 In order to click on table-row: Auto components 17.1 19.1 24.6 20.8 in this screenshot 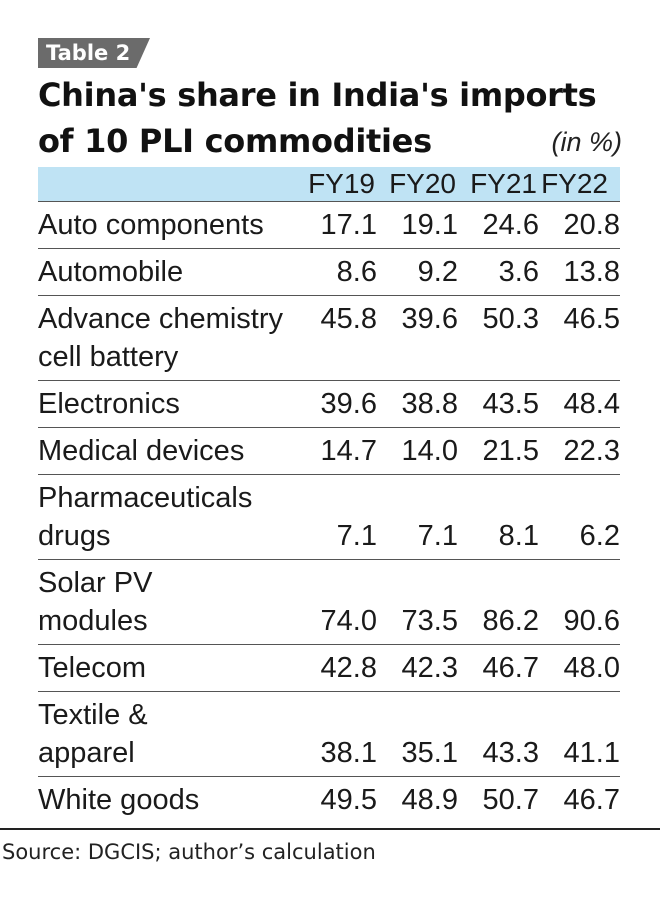, I will do `click(329, 225)`.